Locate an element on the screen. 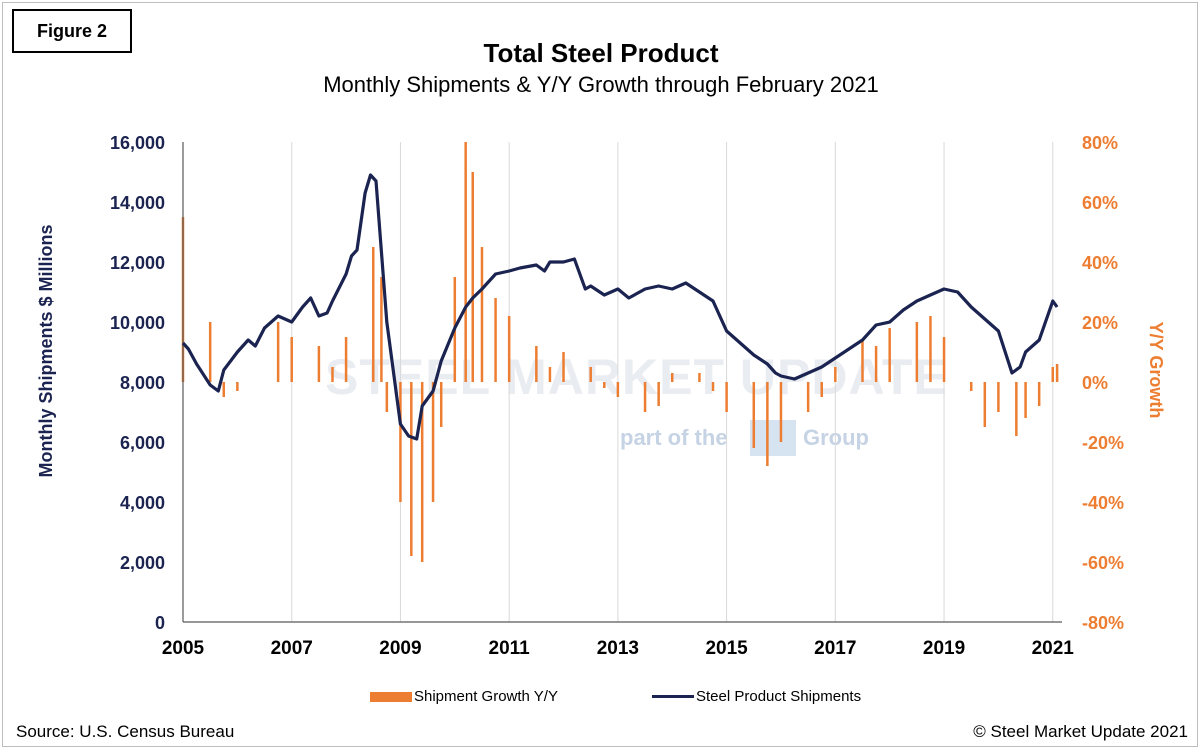 The width and height of the screenshot is (1202, 751). right-tick-label: -60% is located at coordinates (1103, 563).